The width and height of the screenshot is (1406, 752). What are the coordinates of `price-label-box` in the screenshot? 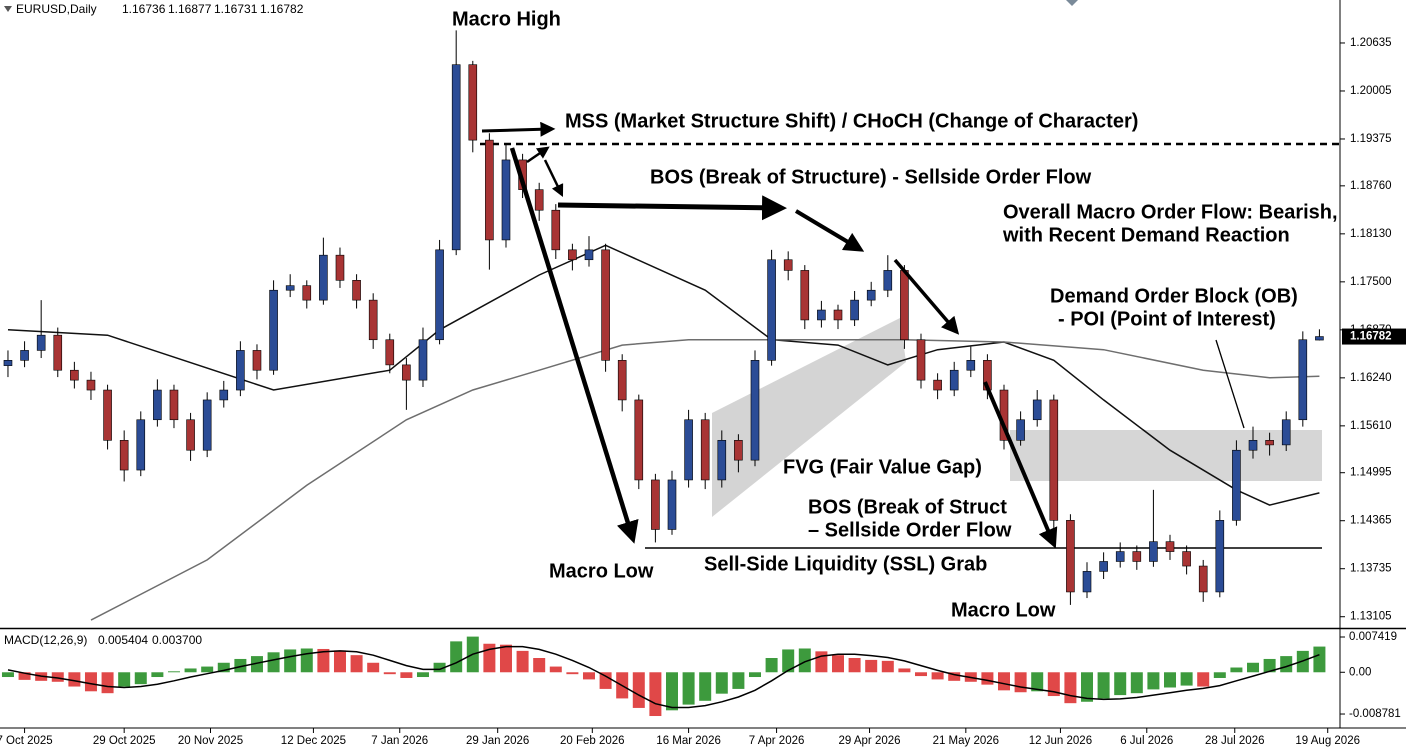 It's located at (1374, 336).